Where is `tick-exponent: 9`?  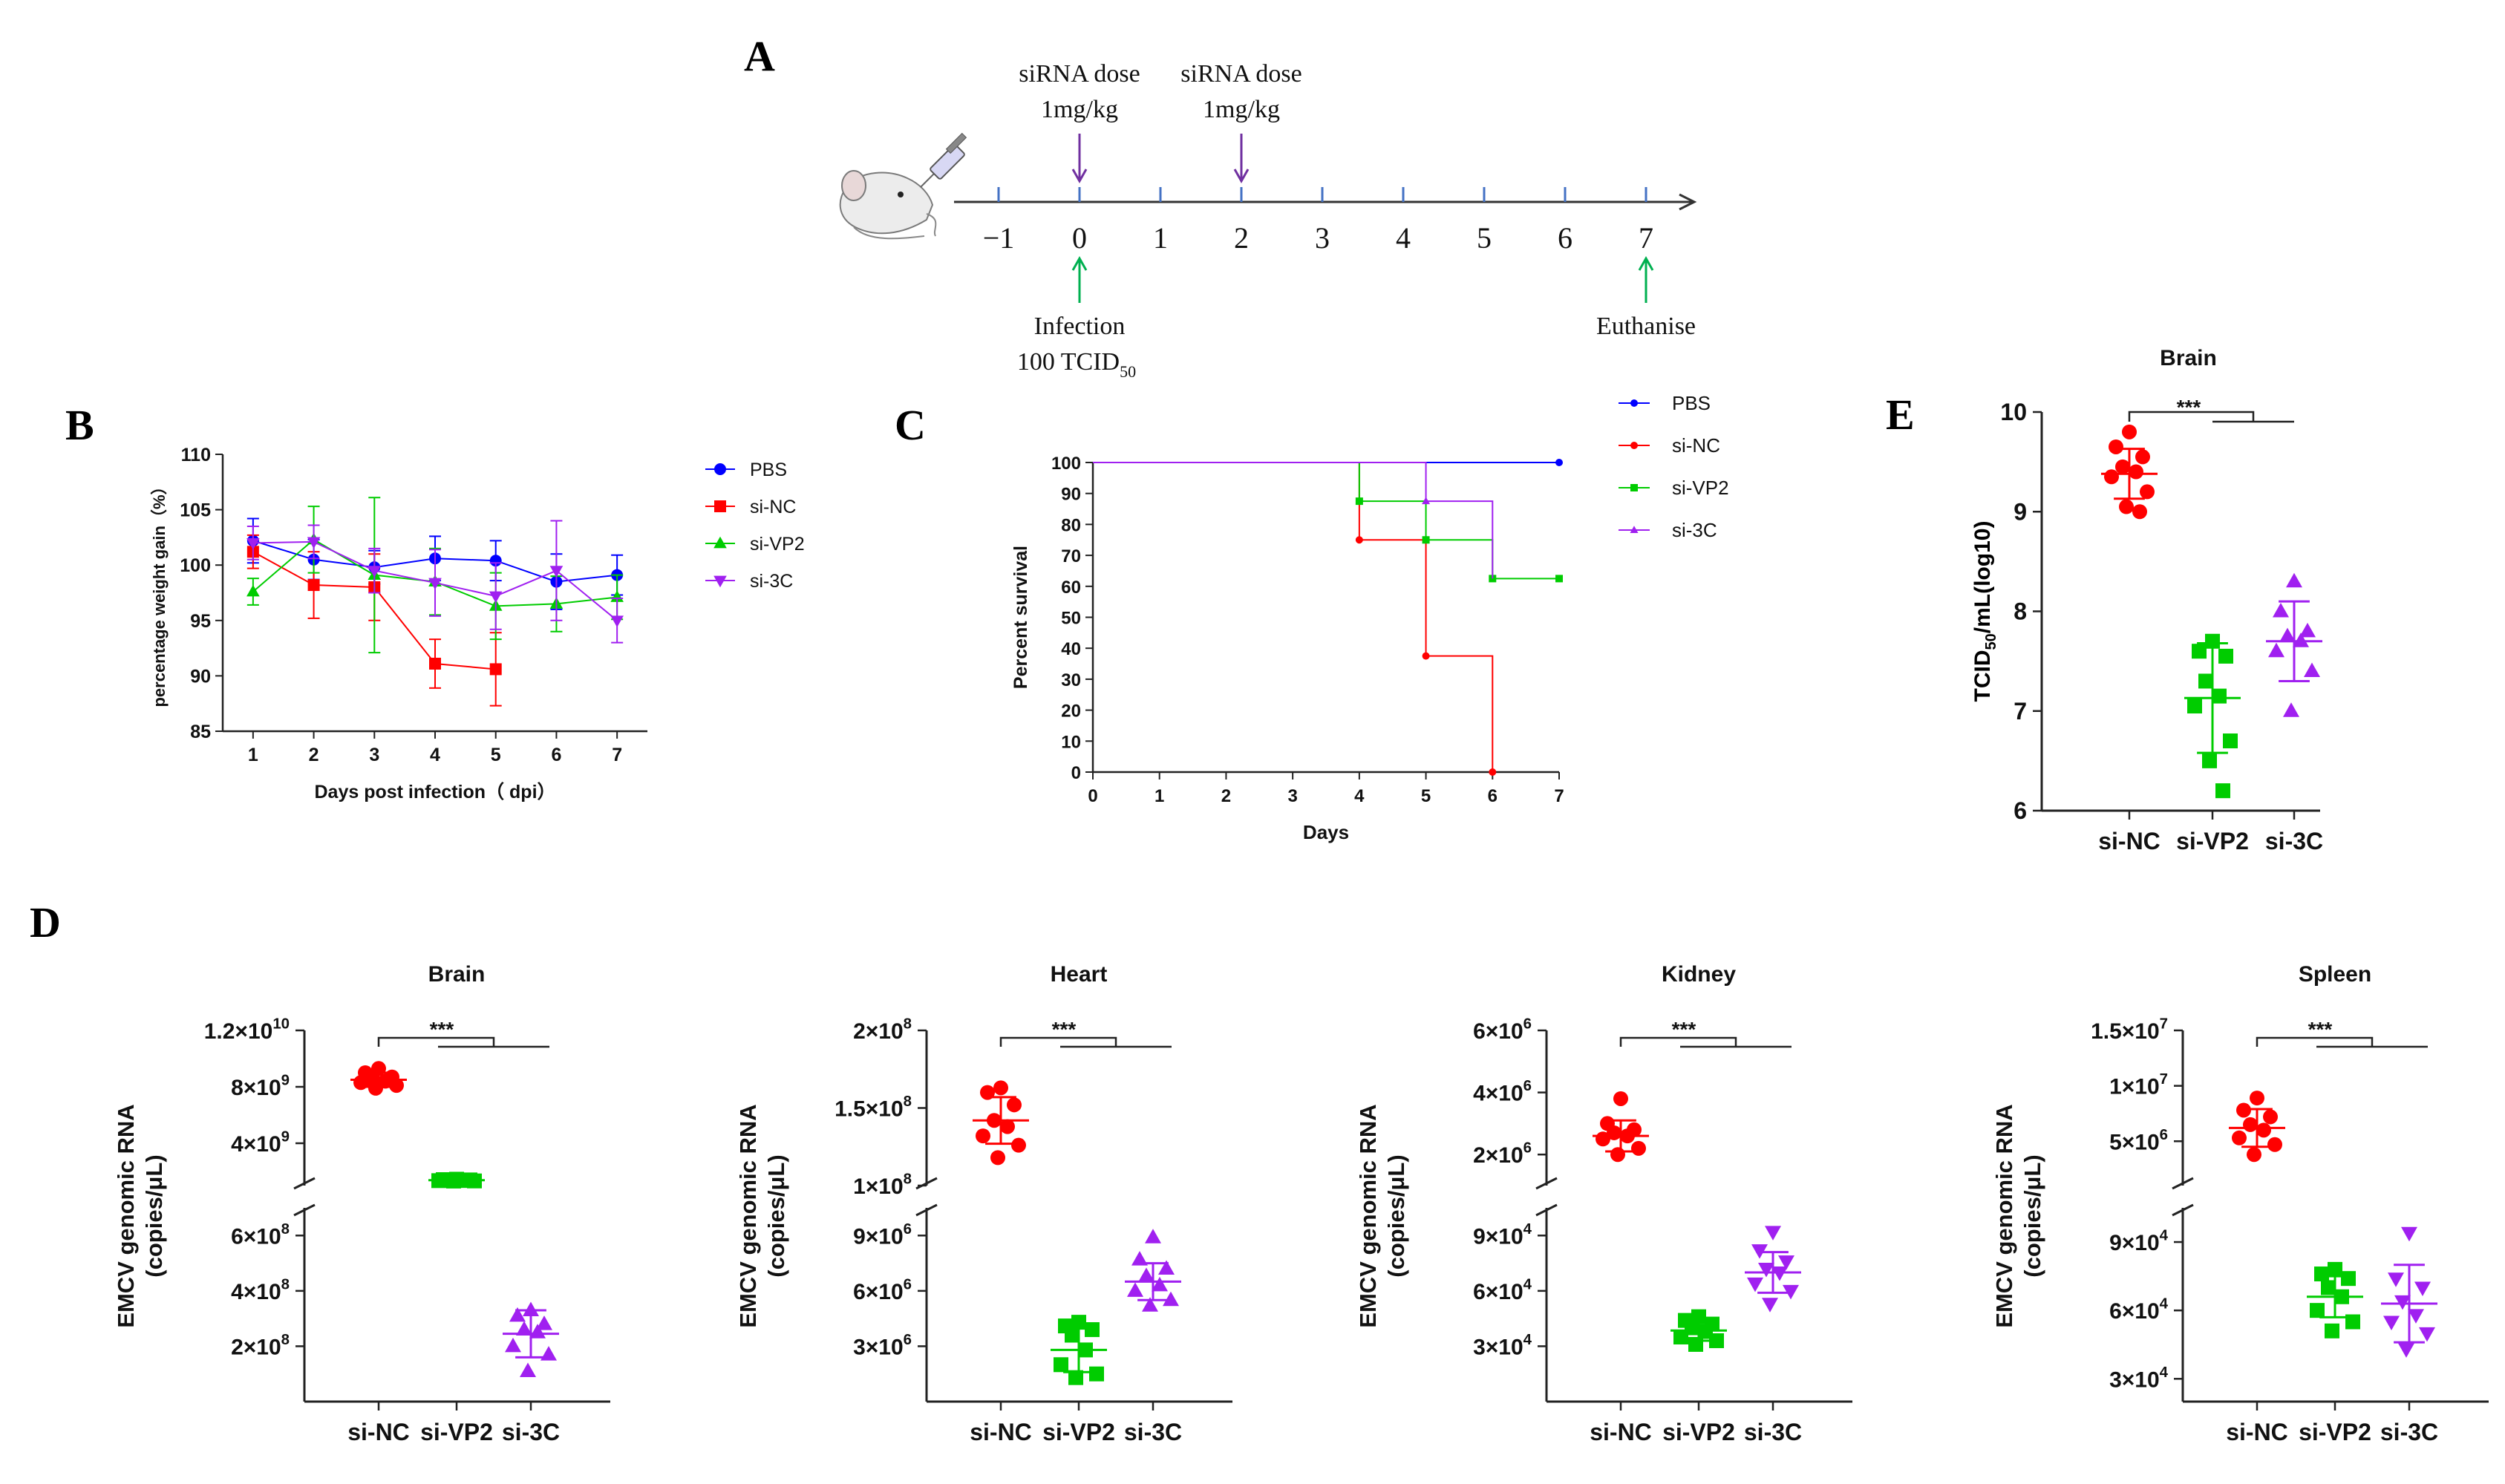 tick-exponent: 9 is located at coordinates (285, 1137).